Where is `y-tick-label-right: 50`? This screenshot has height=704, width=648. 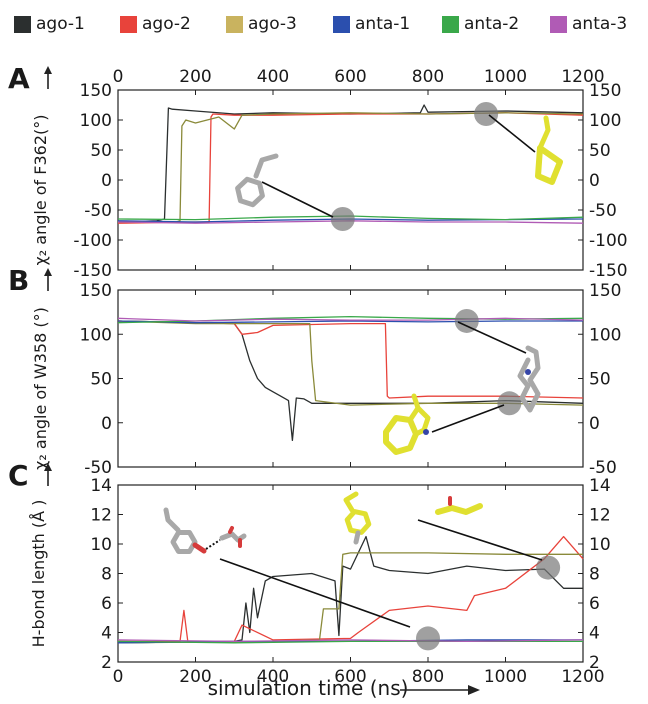 y-tick-label-right: 50 is located at coordinates (600, 380).